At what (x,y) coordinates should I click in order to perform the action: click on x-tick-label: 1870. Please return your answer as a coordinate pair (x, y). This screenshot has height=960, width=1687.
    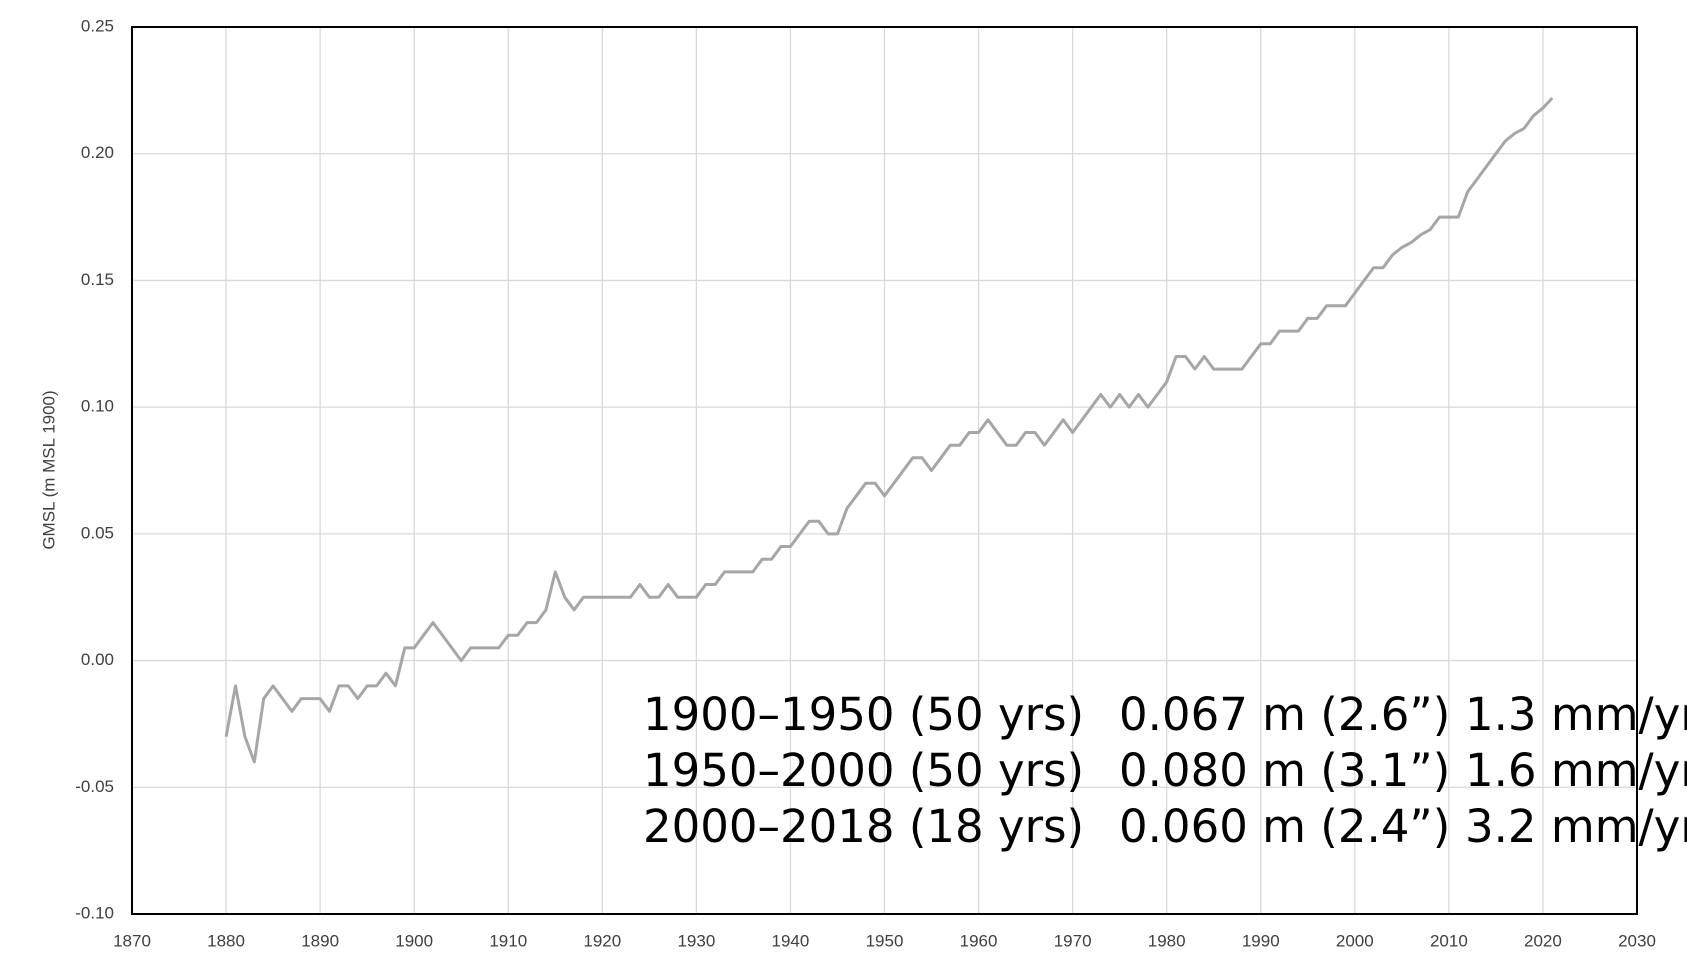
    Looking at the image, I should click on (132, 940).